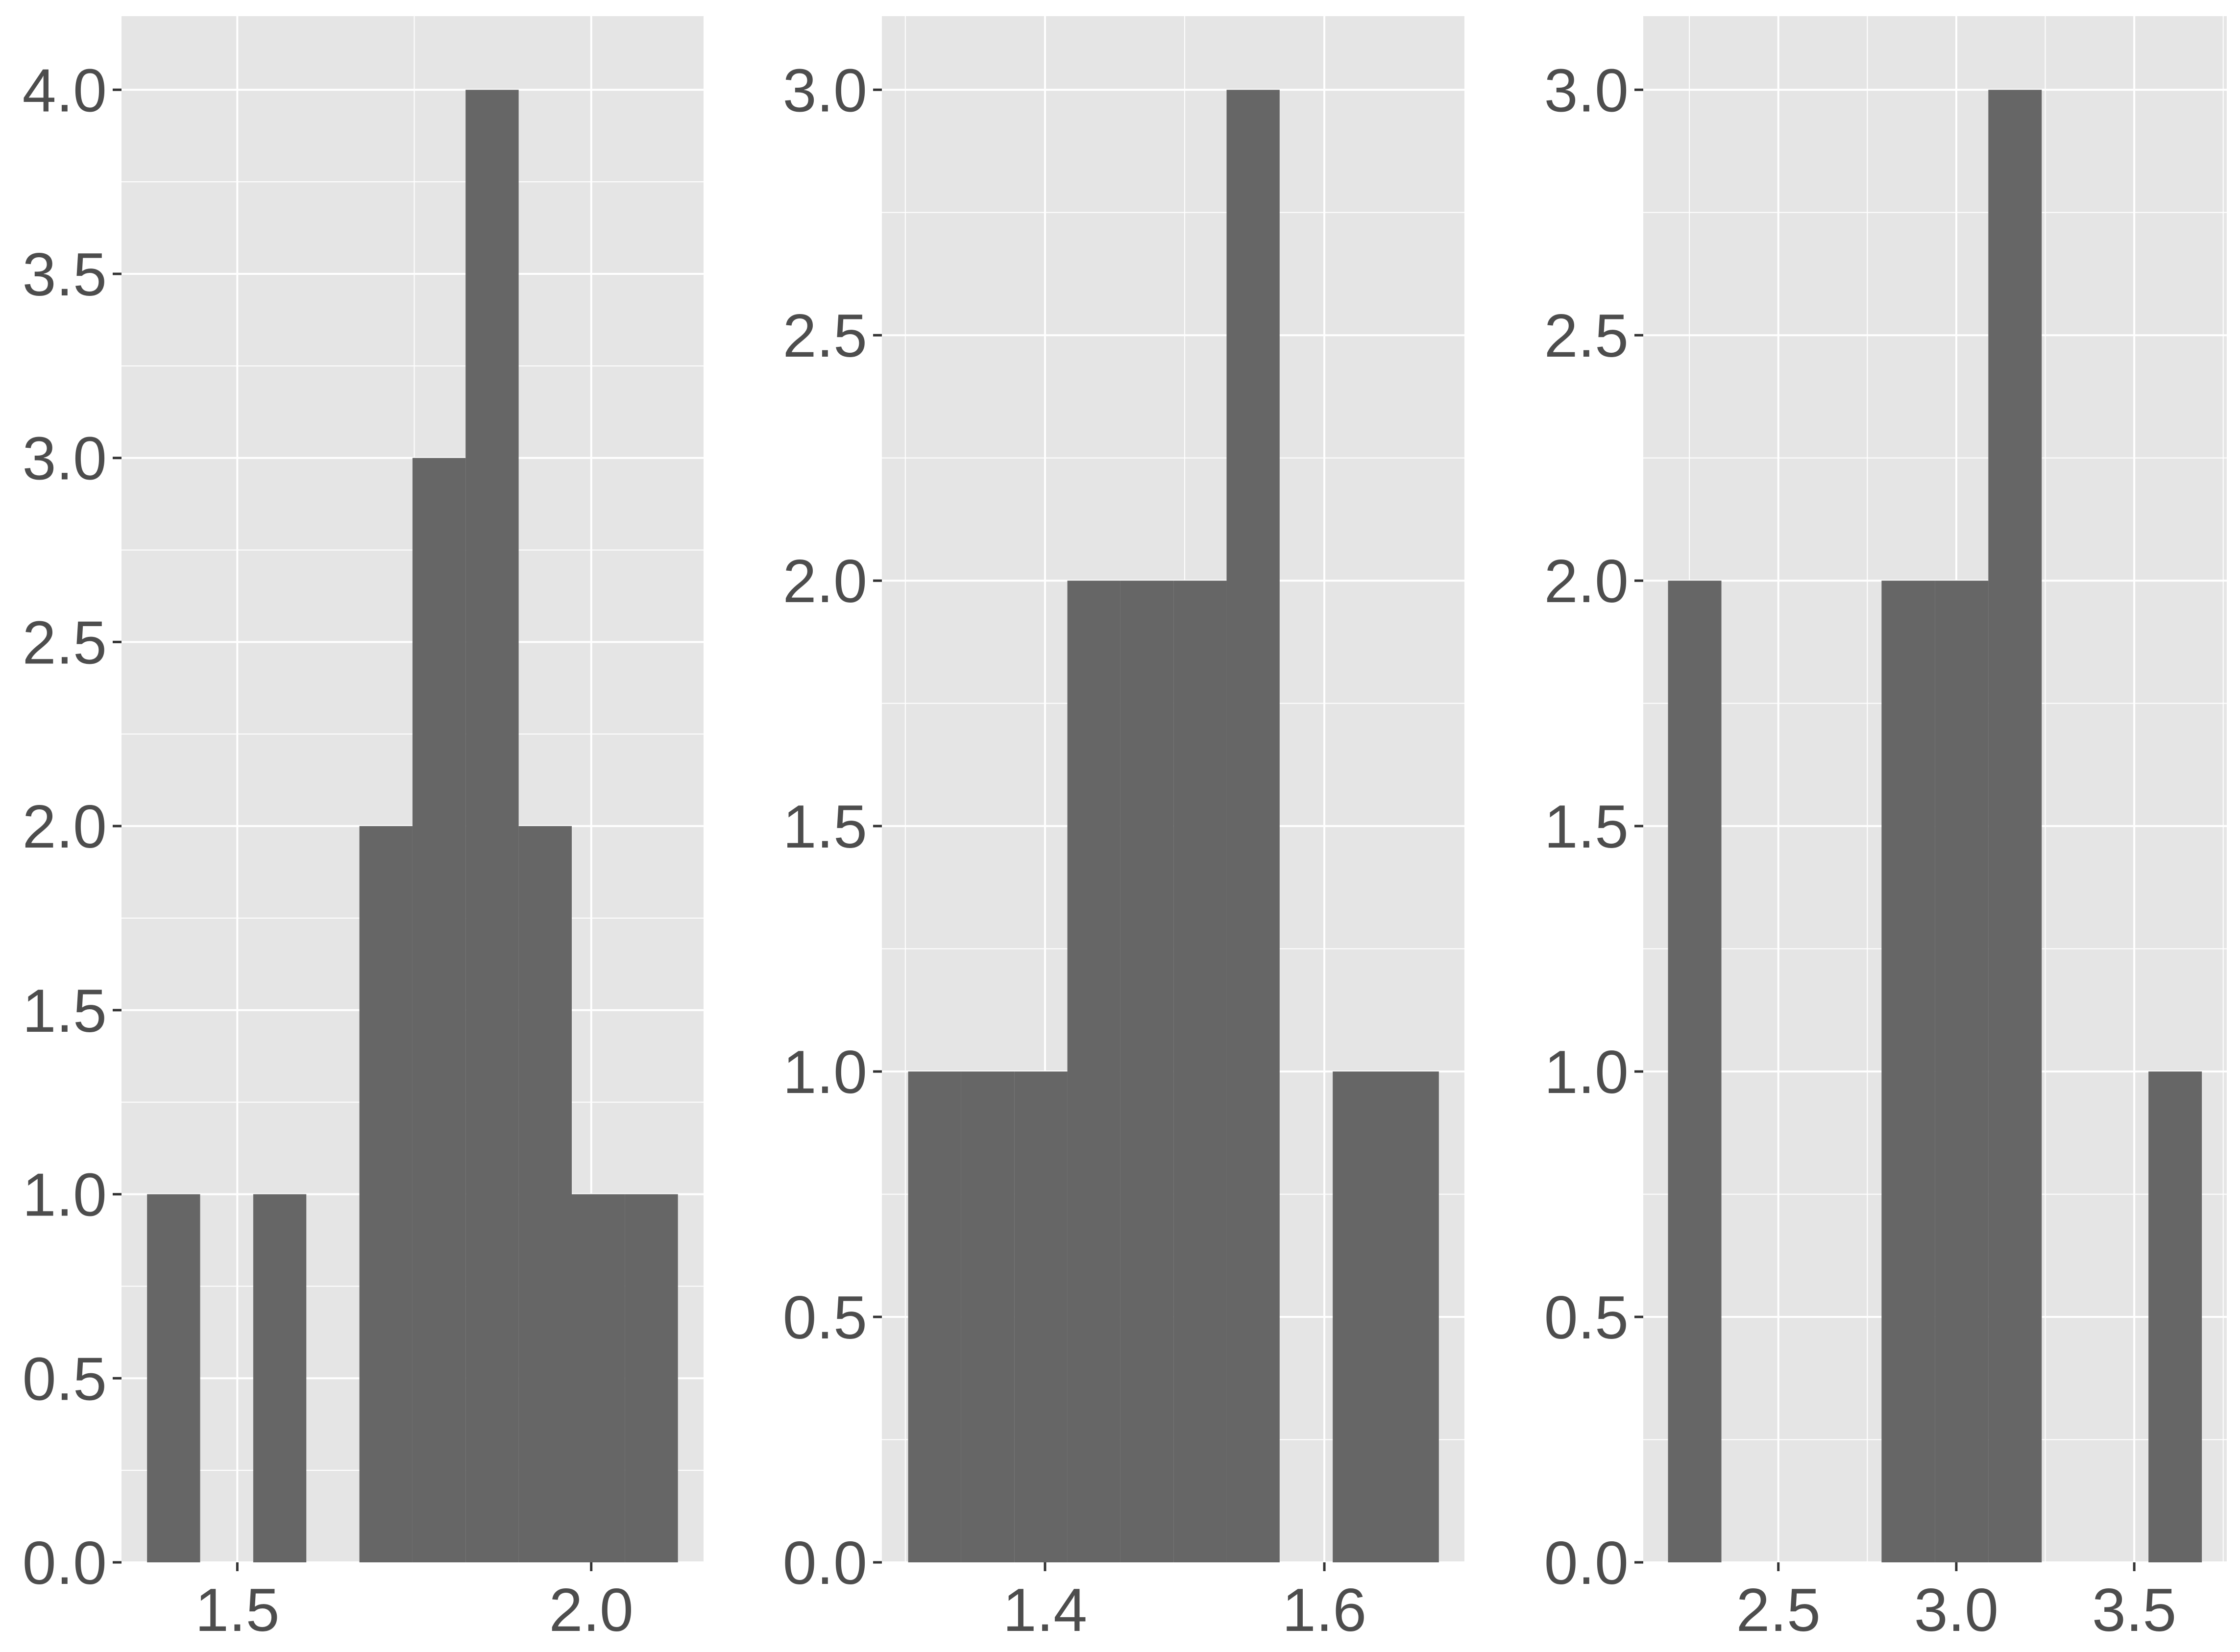 The width and height of the screenshot is (2240, 1652). I want to click on y-tick-label: 3.5, so click(65, 275).